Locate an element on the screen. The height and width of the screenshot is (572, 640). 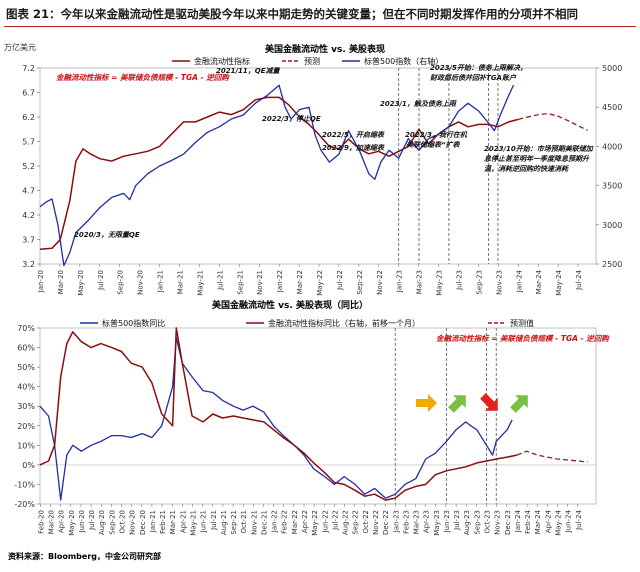
trend-arrow-down-icon is located at coordinates (489, 402).